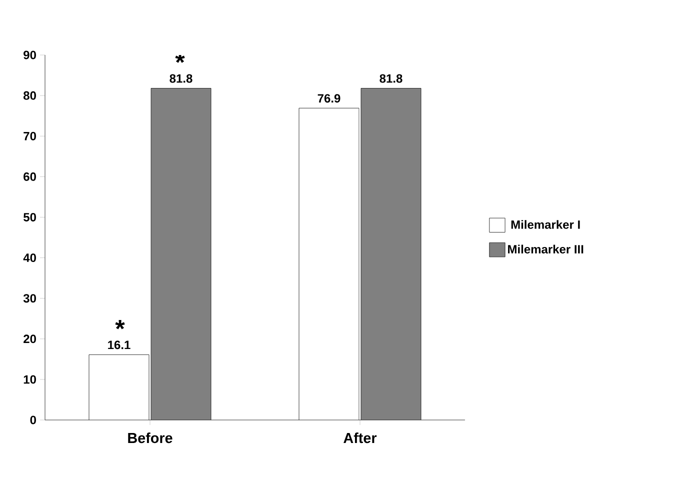  What do you see at coordinates (546, 249) in the screenshot?
I see `legend-label: Milemarker III` at bounding box center [546, 249].